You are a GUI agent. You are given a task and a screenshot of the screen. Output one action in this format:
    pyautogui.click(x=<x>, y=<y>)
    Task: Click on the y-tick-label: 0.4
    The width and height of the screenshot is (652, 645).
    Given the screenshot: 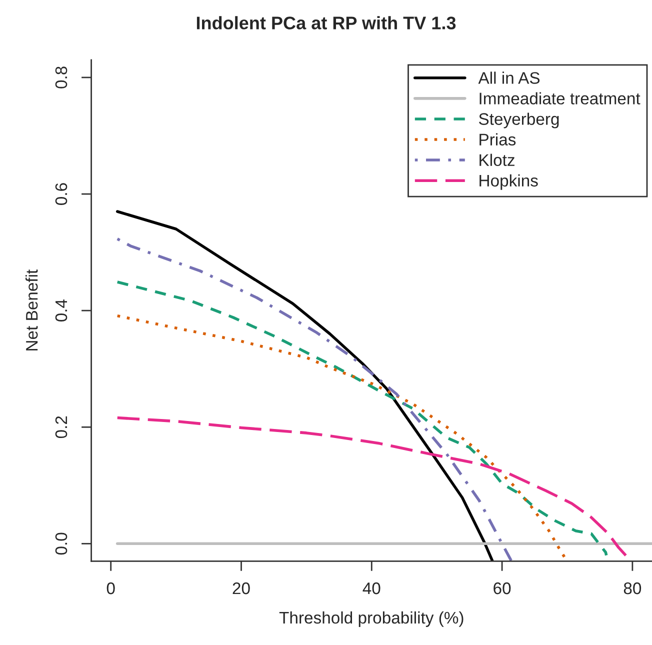 What is the action you would take?
    pyautogui.click(x=61, y=310)
    